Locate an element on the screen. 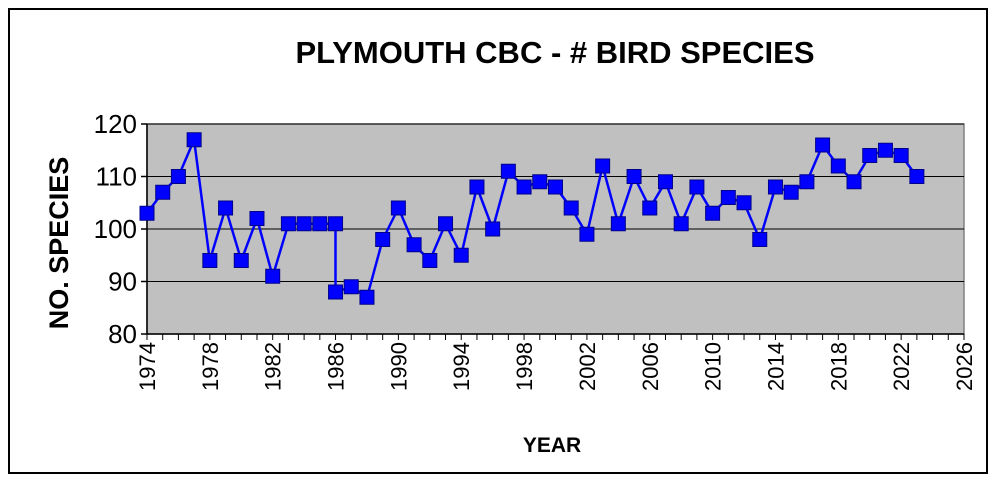 This screenshot has width=1000, height=485. x-tick-label: 1990 is located at coordinates (398, 366).